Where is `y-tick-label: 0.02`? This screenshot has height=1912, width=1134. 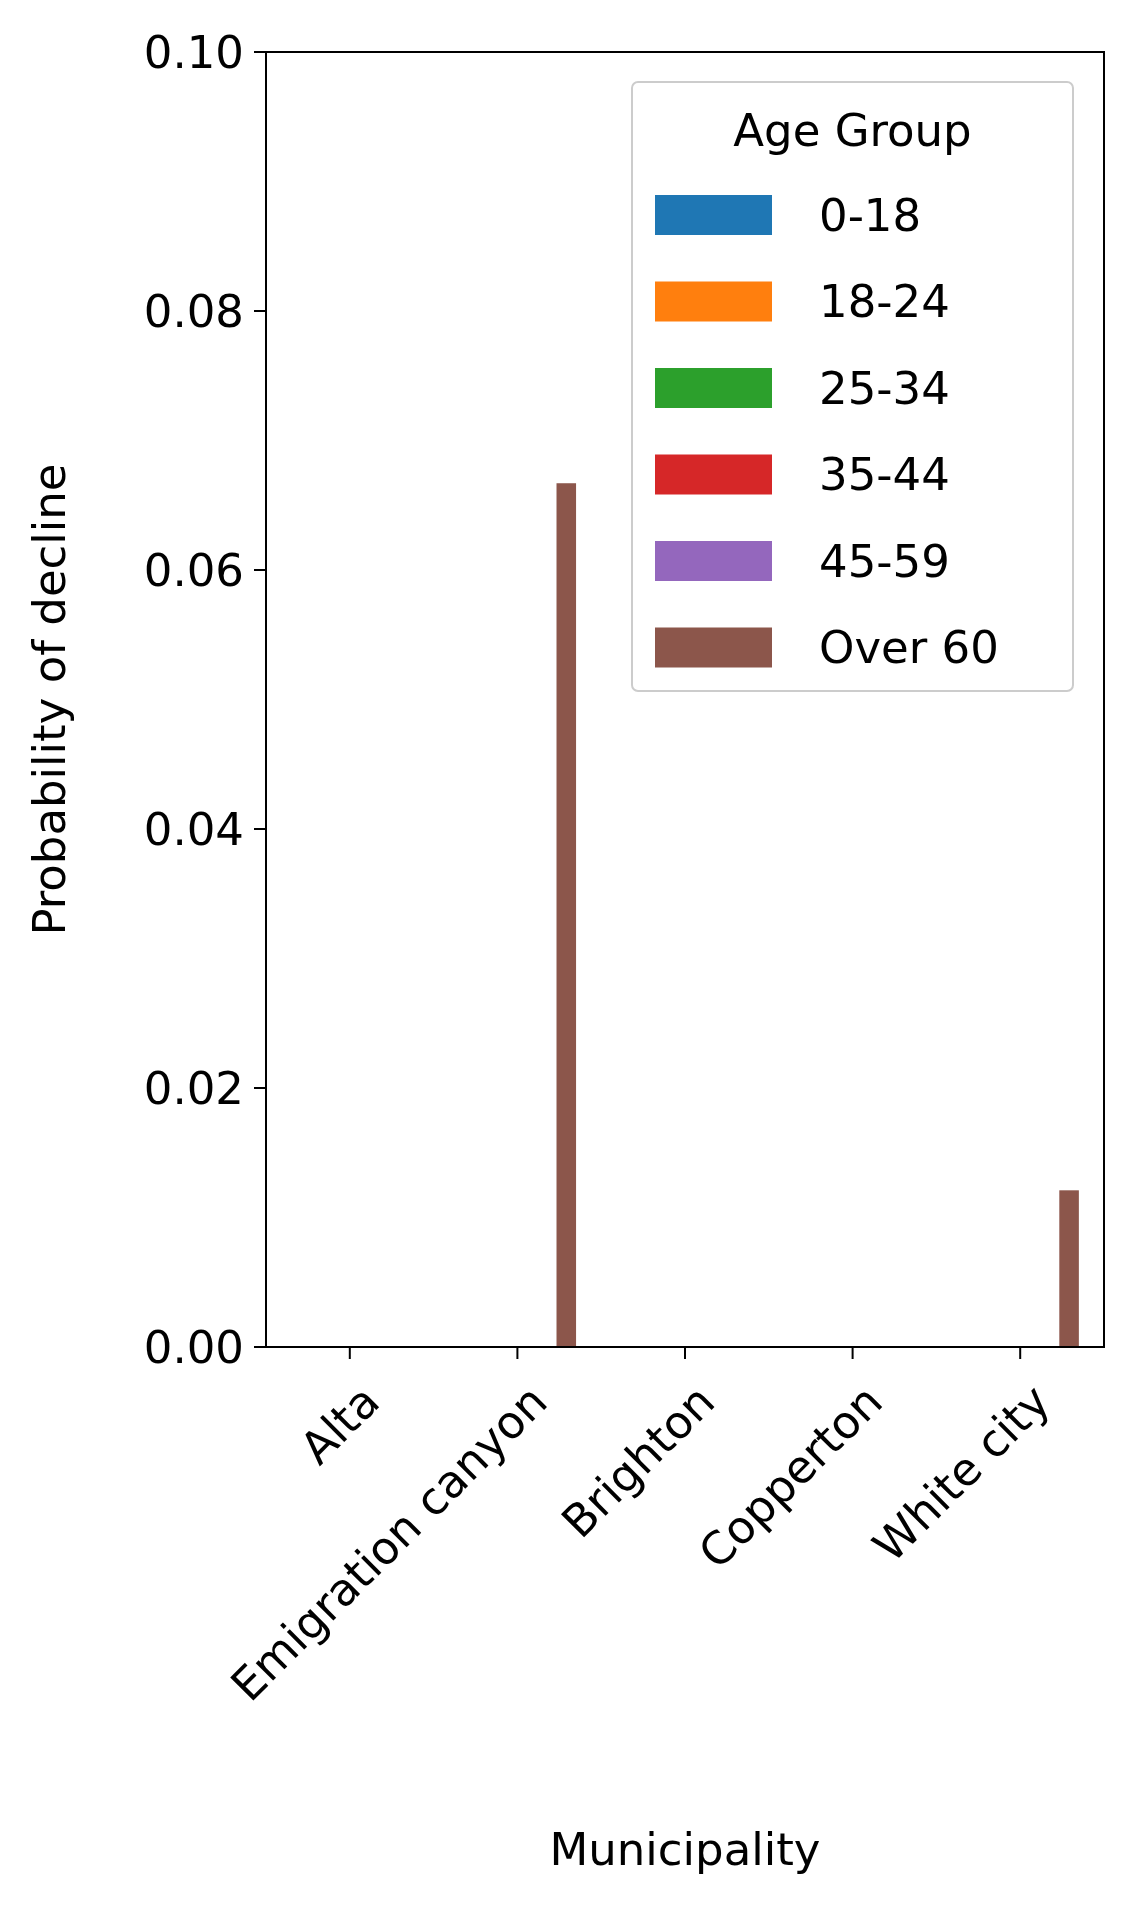
y-tick-label: 0.02 is located at coordinates (193, 1088).